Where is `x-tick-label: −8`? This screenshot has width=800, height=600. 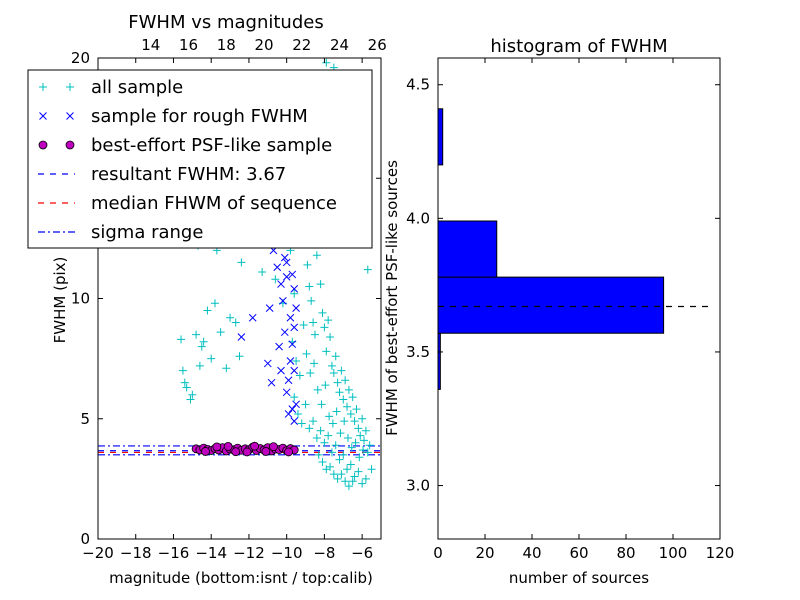 x-tick-label: −8 is located at coordinates (324, 553).